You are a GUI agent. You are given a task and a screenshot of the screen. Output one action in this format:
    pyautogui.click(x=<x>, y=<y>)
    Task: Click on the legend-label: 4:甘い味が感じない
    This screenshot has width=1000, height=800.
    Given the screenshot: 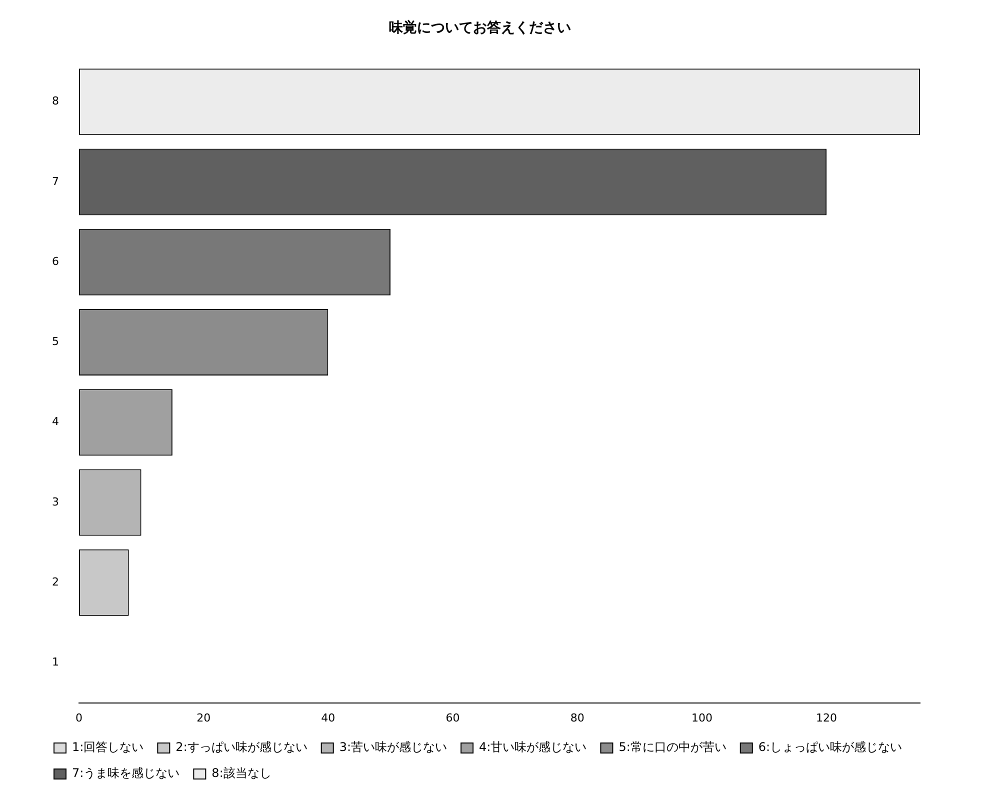 What is the action you would take?
    pyautogui.click(x=533, y=747)
    